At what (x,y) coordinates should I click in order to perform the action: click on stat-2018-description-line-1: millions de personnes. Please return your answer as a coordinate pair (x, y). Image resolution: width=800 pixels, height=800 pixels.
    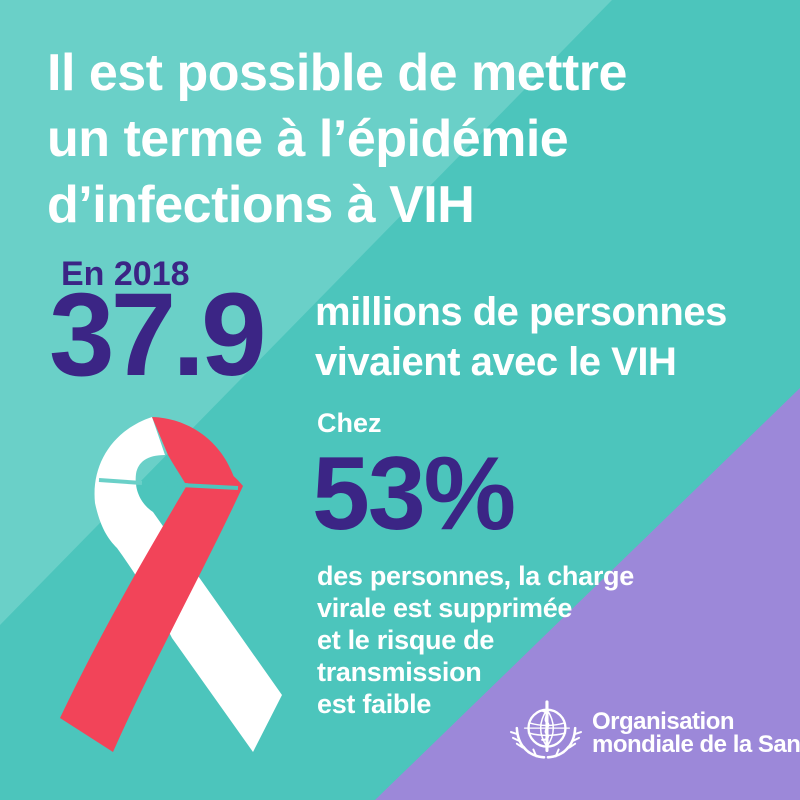
    Looking at the image, I should click on (521, 312).